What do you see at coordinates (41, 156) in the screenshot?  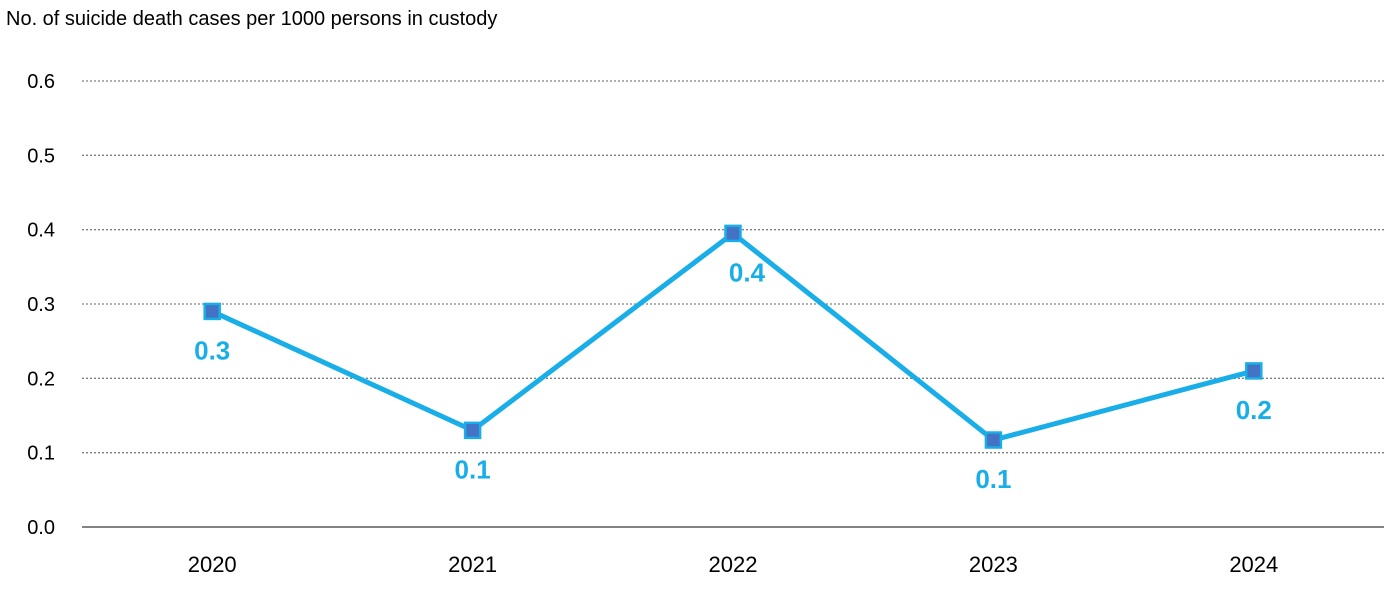 I see `y-tick-label: 0.5` at bounding box center [41, 156].